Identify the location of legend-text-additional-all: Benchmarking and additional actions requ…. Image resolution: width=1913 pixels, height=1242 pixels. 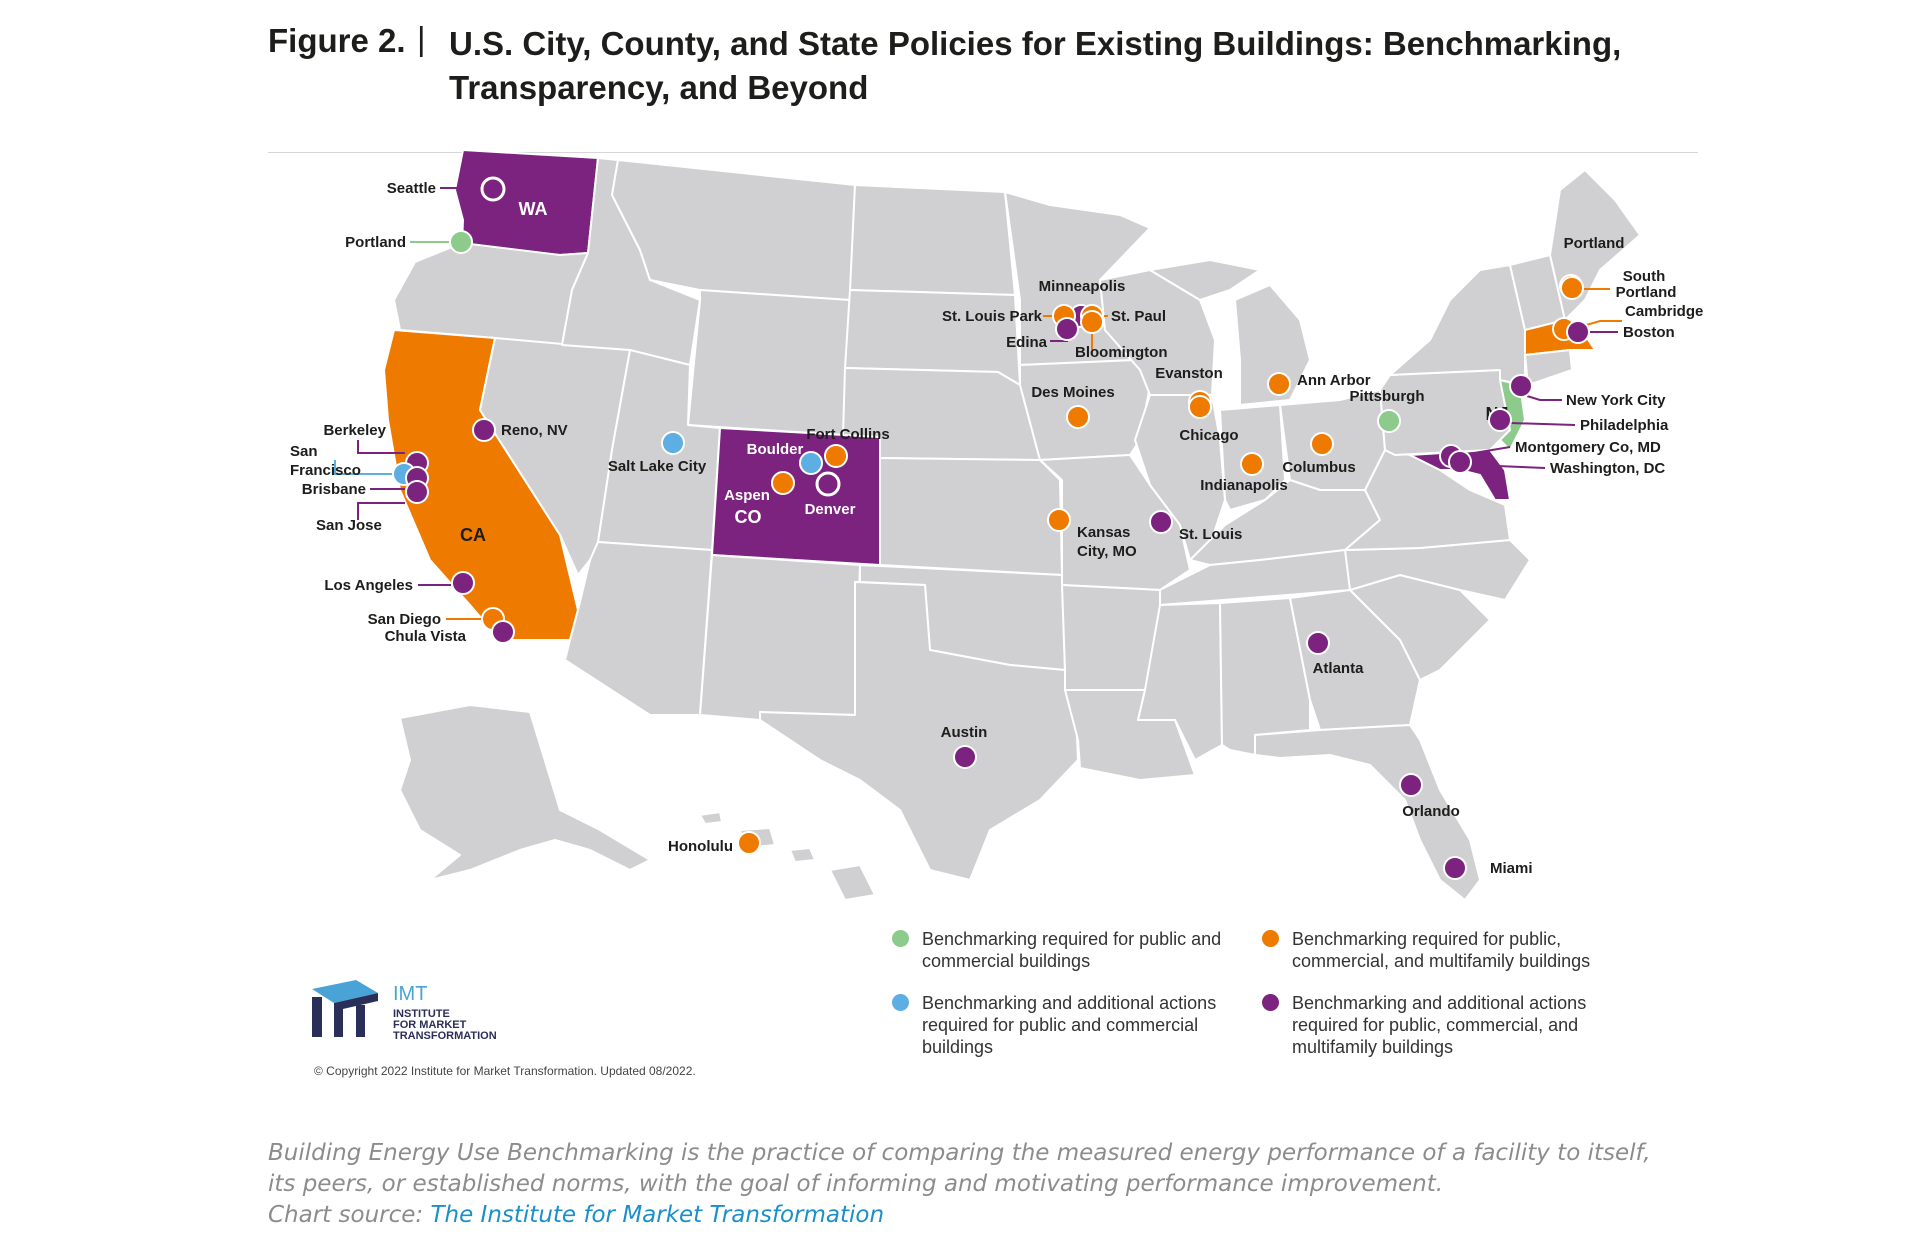
(1439, 1025).